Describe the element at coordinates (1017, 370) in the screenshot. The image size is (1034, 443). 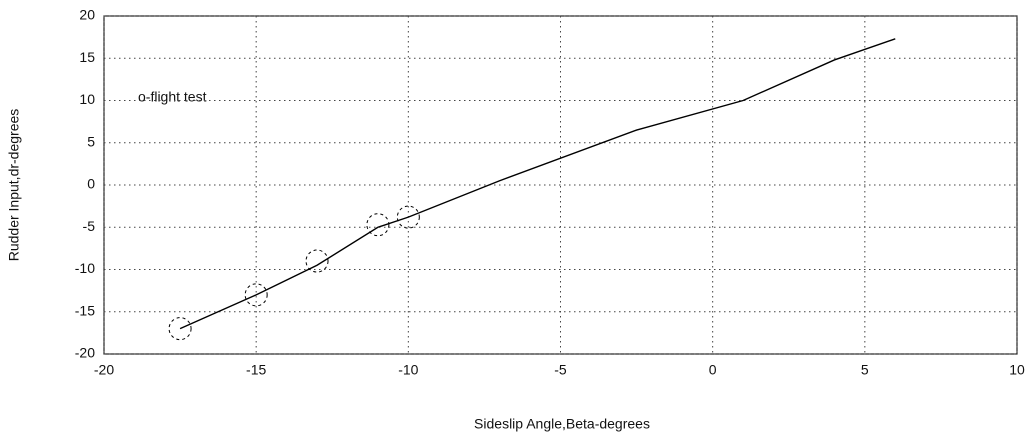
I see `x-tick-label: 10` at that location.